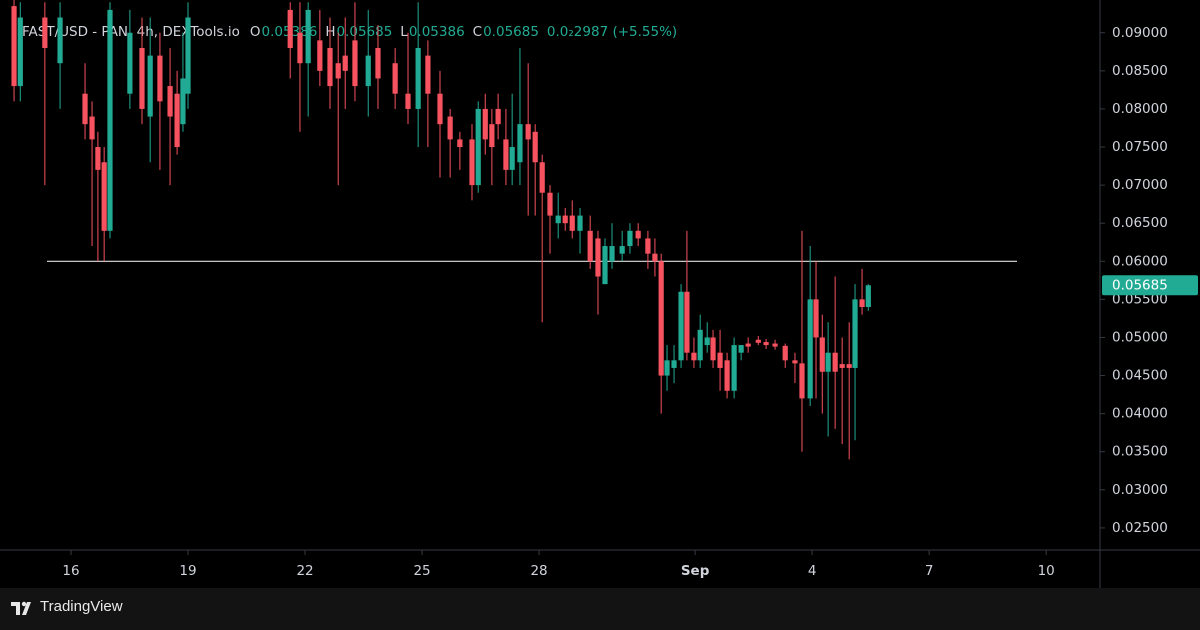 Image resolution: width=1200 pixels, height=630 pixels. I want to click on y-tick-label: 0.05000, so click(1140, 337).